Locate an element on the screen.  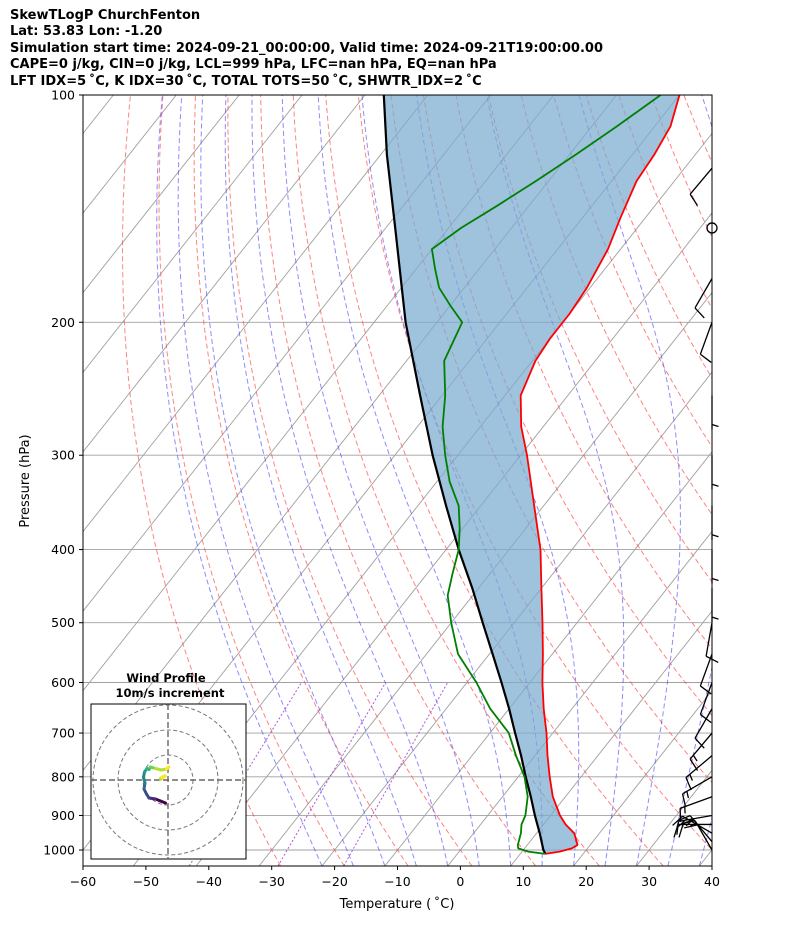
inset-subtitle: 10m/s increment is located at coordinates (170, 693).